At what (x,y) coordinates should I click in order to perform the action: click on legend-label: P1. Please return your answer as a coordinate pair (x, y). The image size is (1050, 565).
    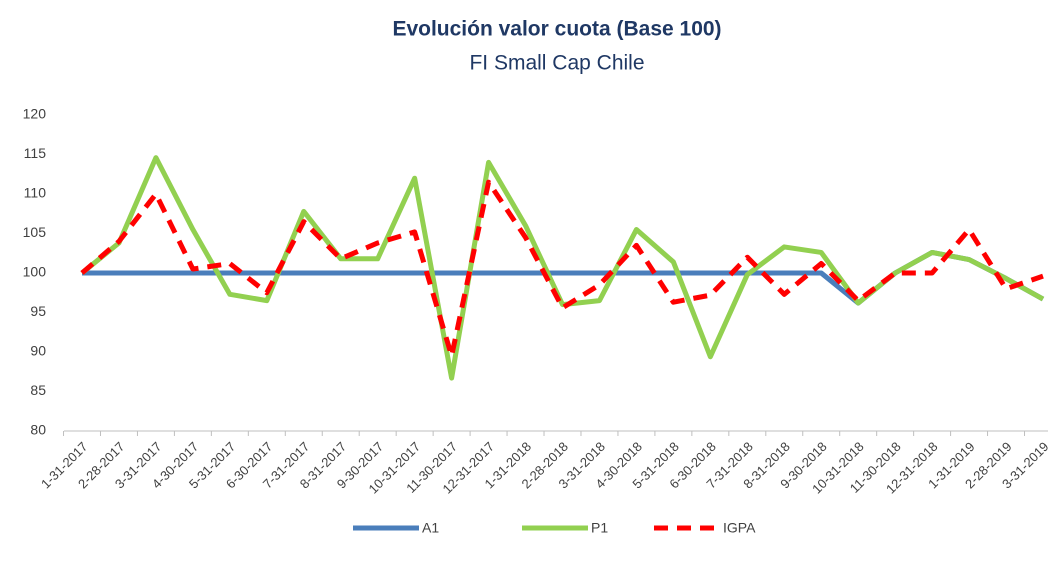
    Looking at the image, I should click on (599, 528).